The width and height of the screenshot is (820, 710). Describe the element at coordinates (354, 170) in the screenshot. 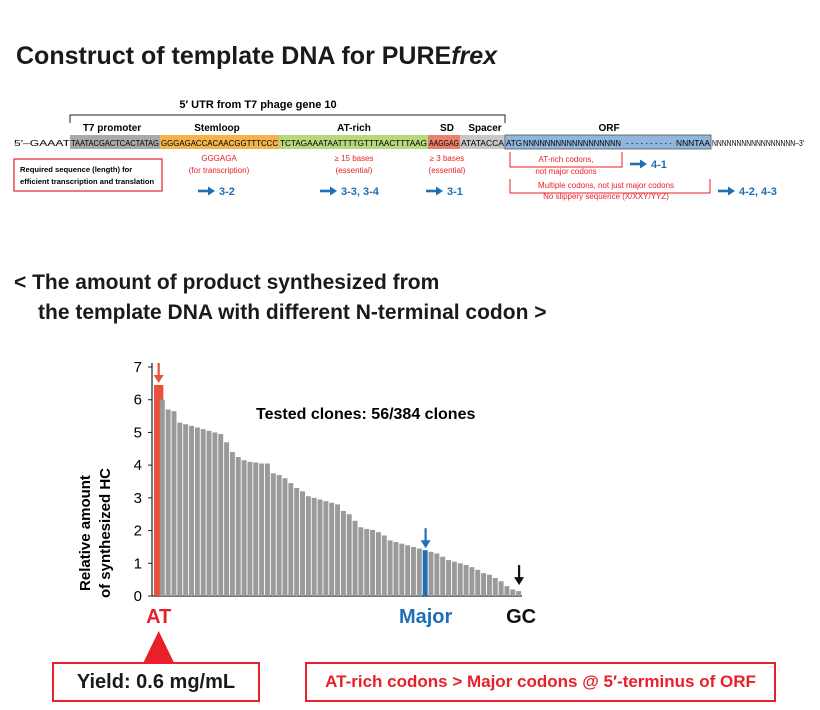

I see `atrich-note-line2: (essential)` at that location.